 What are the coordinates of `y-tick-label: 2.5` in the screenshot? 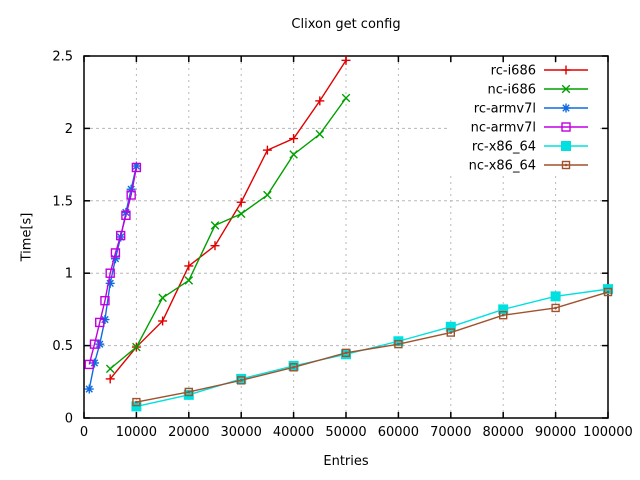 It's located at (62, 57).